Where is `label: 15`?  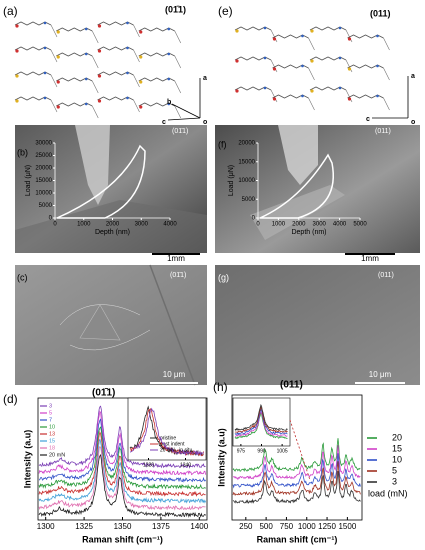
label: 15 is located at coordinates (397, 448).